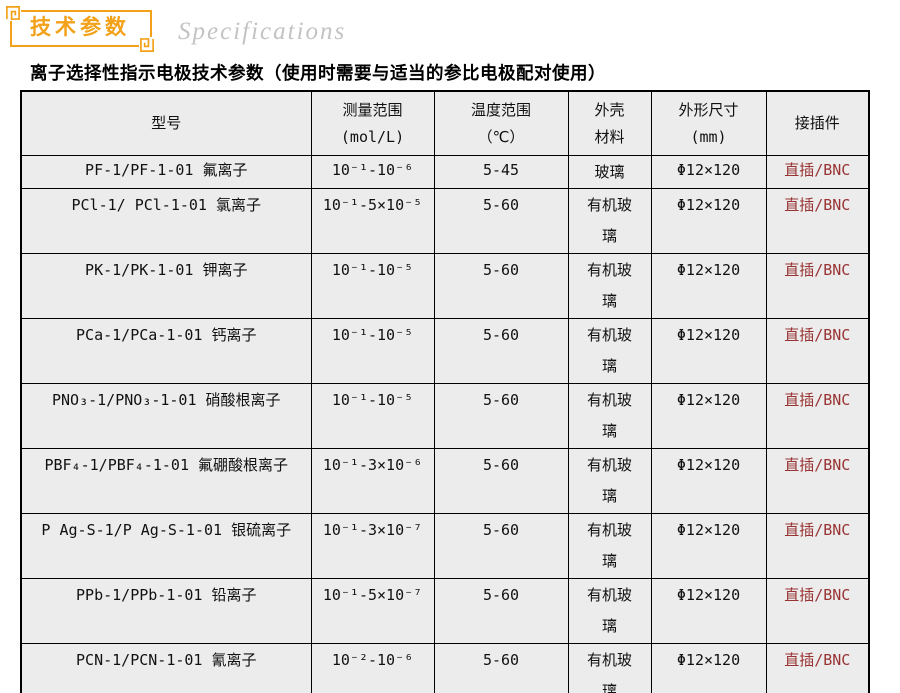 The image size is (900, 693). I want to click on section-header: 技术参数 Specifications, so click(452, 29).